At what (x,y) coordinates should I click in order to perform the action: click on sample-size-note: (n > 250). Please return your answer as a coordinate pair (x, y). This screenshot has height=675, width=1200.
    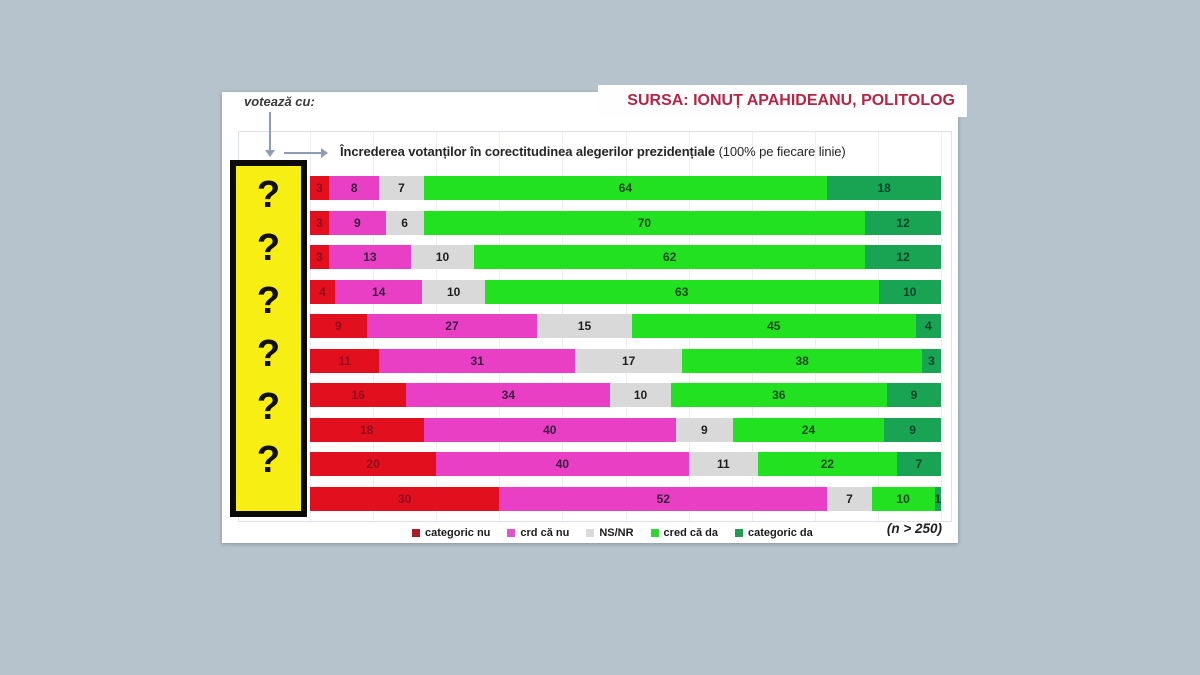
    Looking at the image, I should click on (914, 528).